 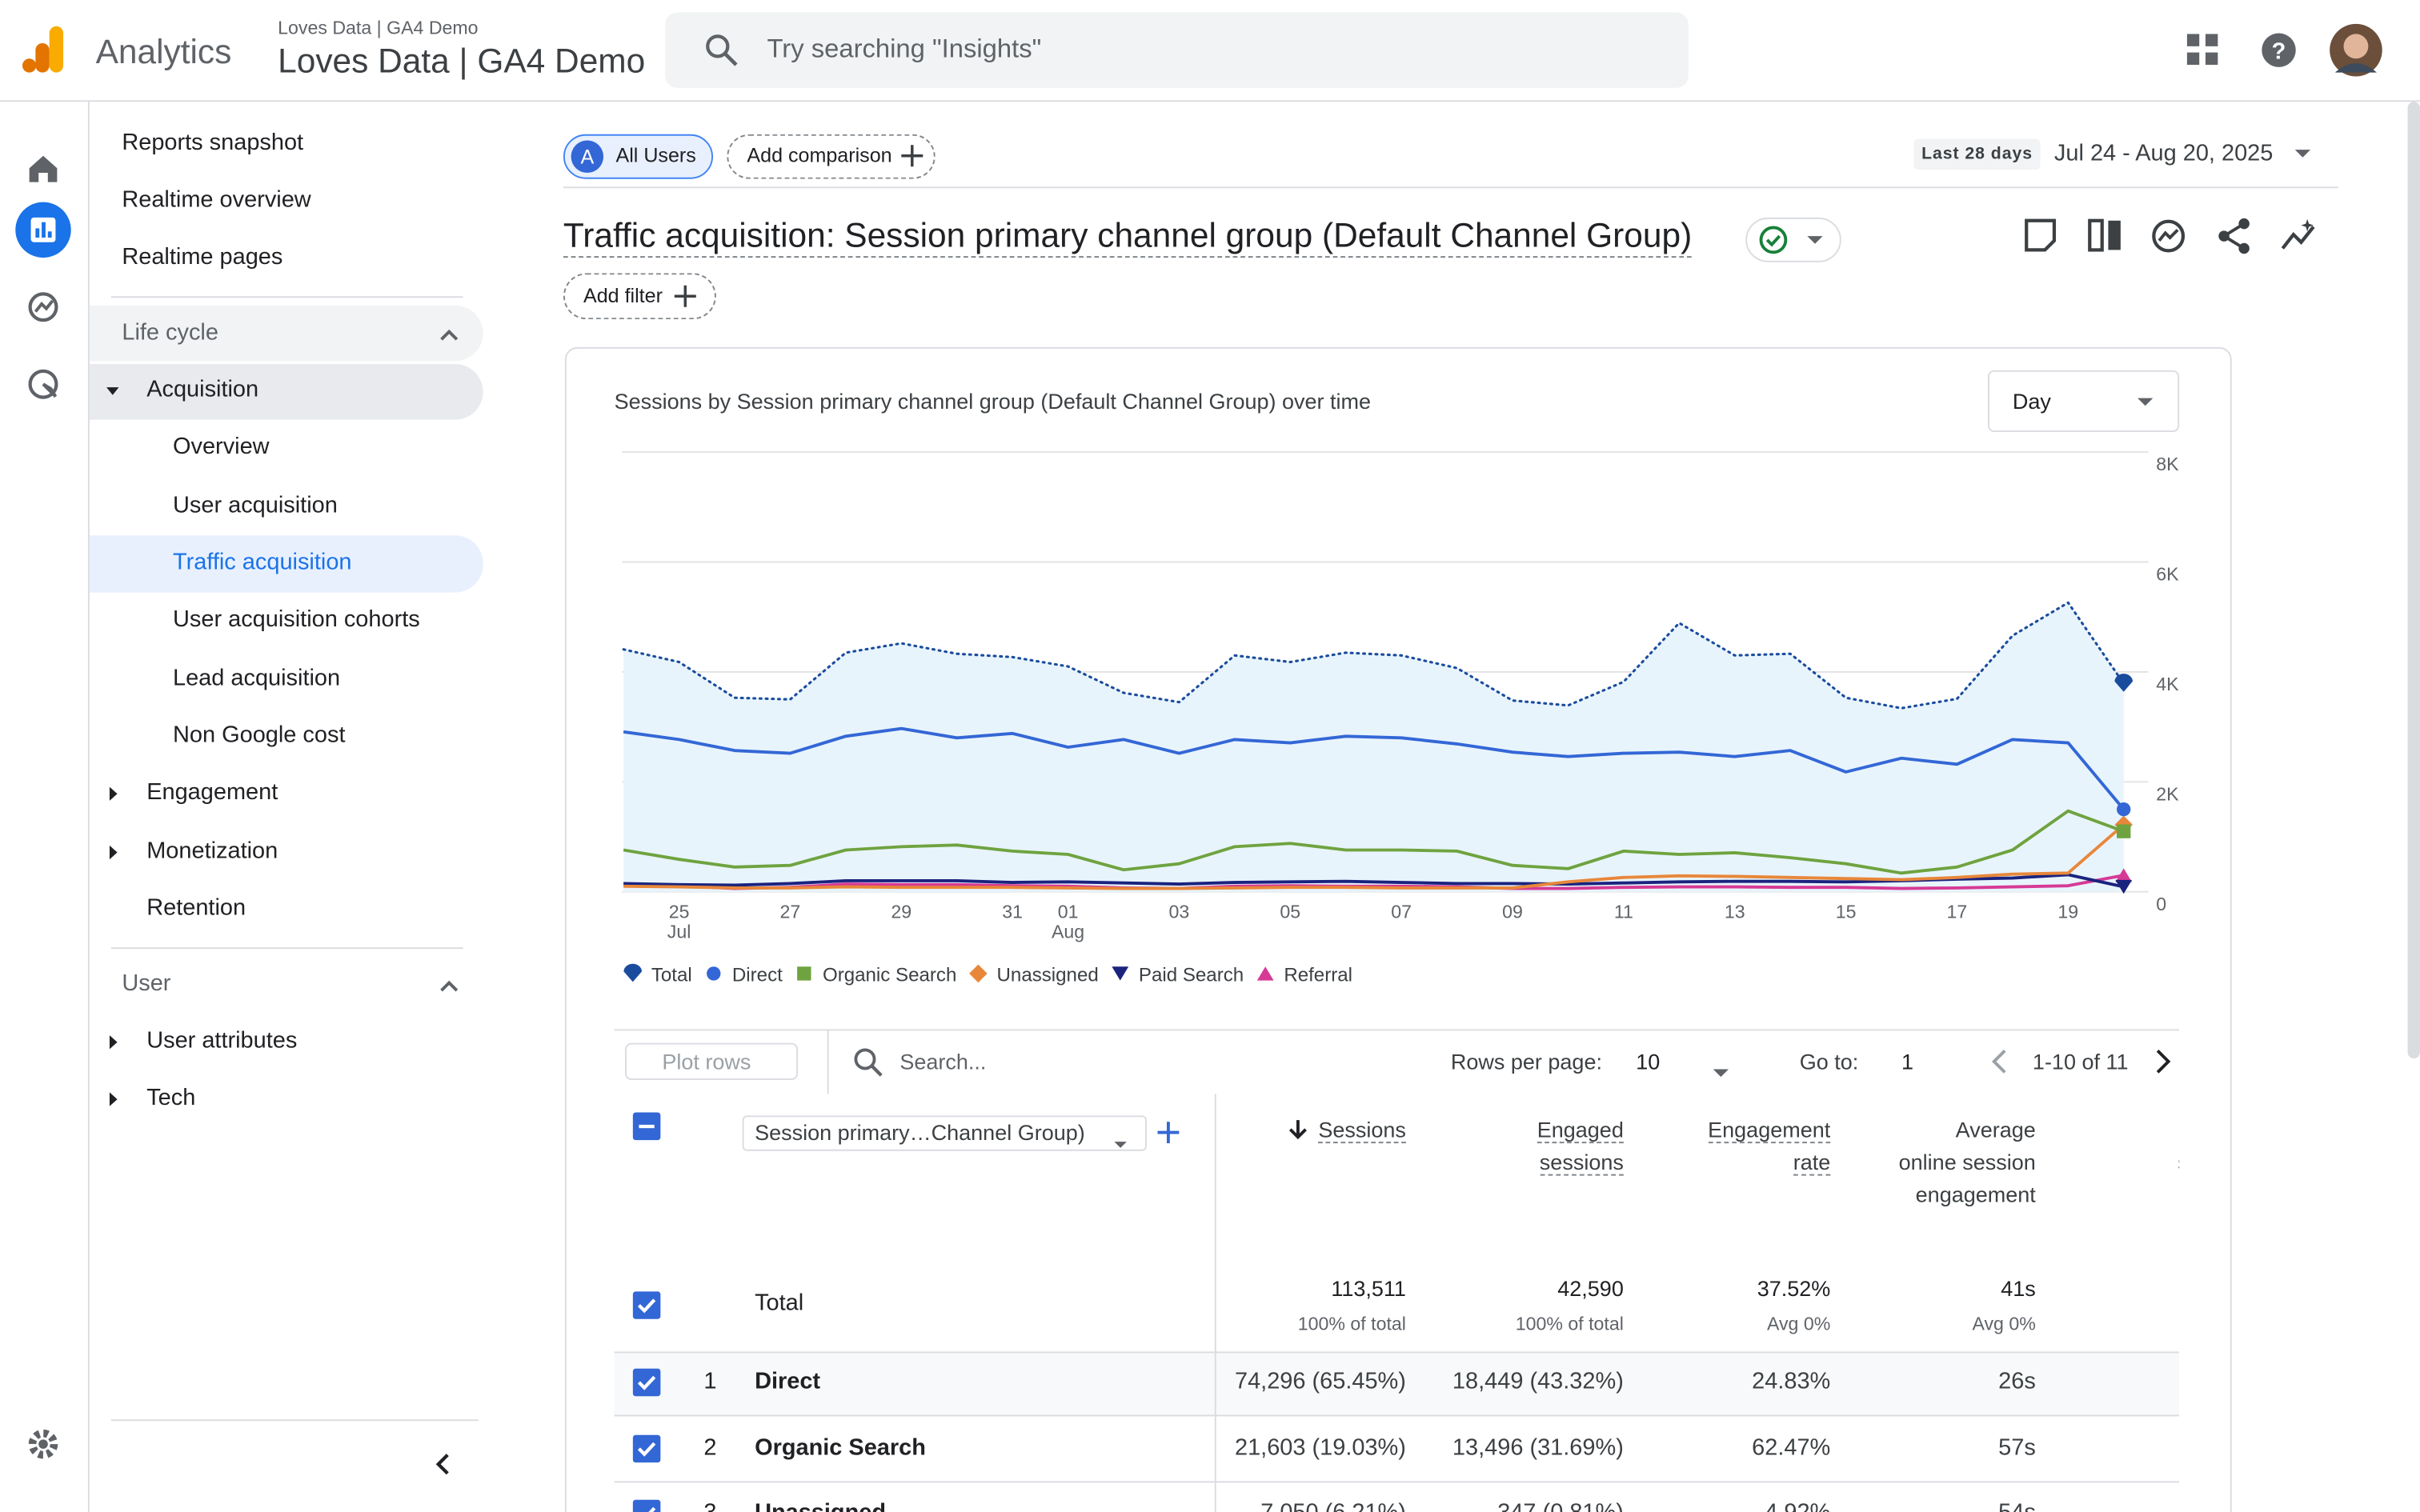 What do you see at coordinates (1648, 1061) in the screenshot?
I see `rows-per-page: 10` at bounding box center [1648, 1061].